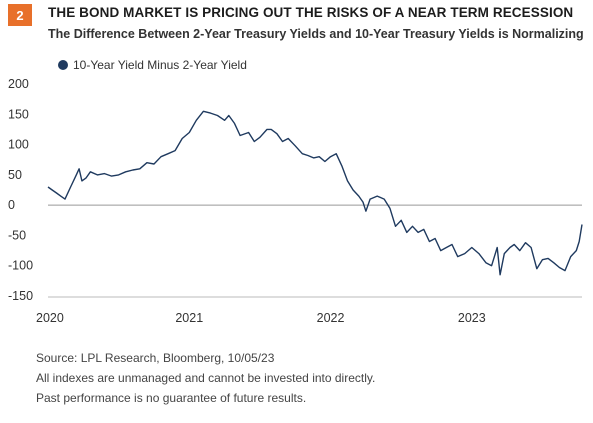 The image size is (593, 423). What do you see at coordinates (331, 318) in the screenshot?
I see `x-tick-label: 2022` at bounding box center [331, 318].